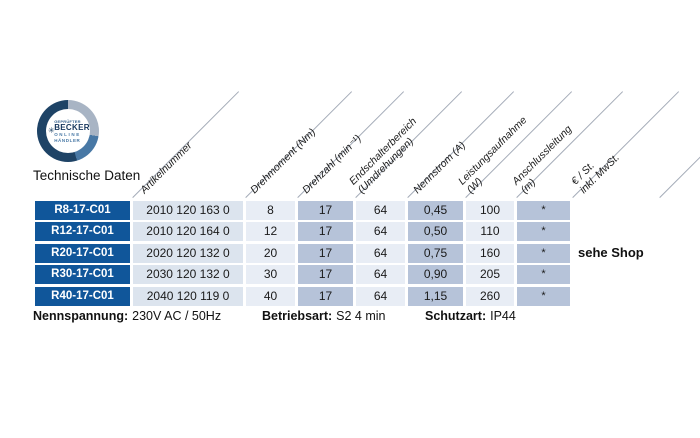  I want to click on leistung-cell: 260, so click(490, 296).